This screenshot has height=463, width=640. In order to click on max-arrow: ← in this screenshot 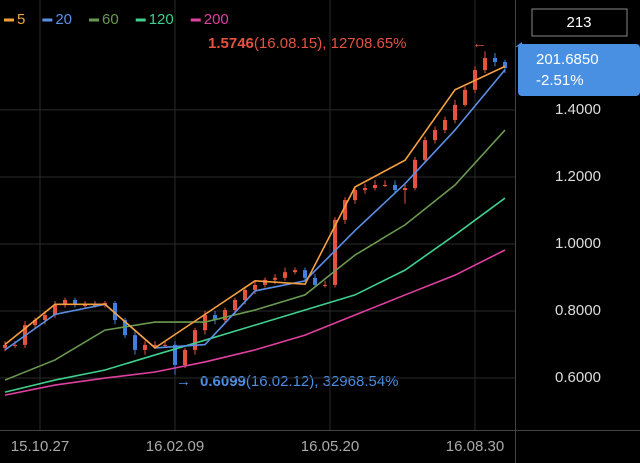, I will do `click(479, 43)`.